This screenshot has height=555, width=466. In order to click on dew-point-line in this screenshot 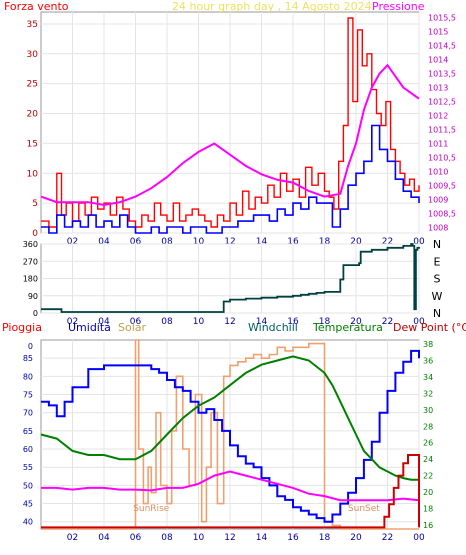, I will do `click(230, 486)`.